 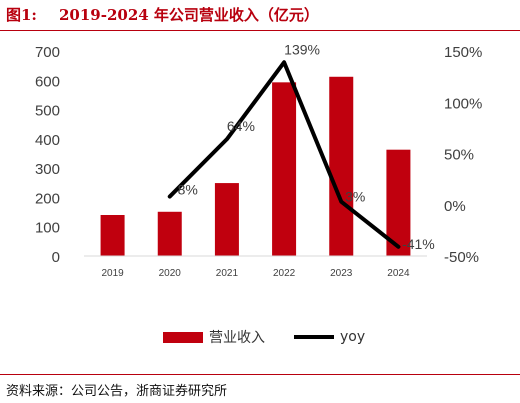 I want to click on y-tick-label: 100, so click(x=47, y=228).